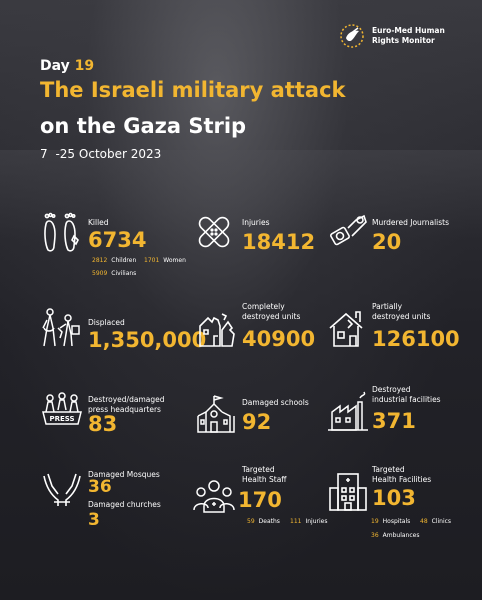  I want to click on hospitals-value: 19, so click(375, 521).